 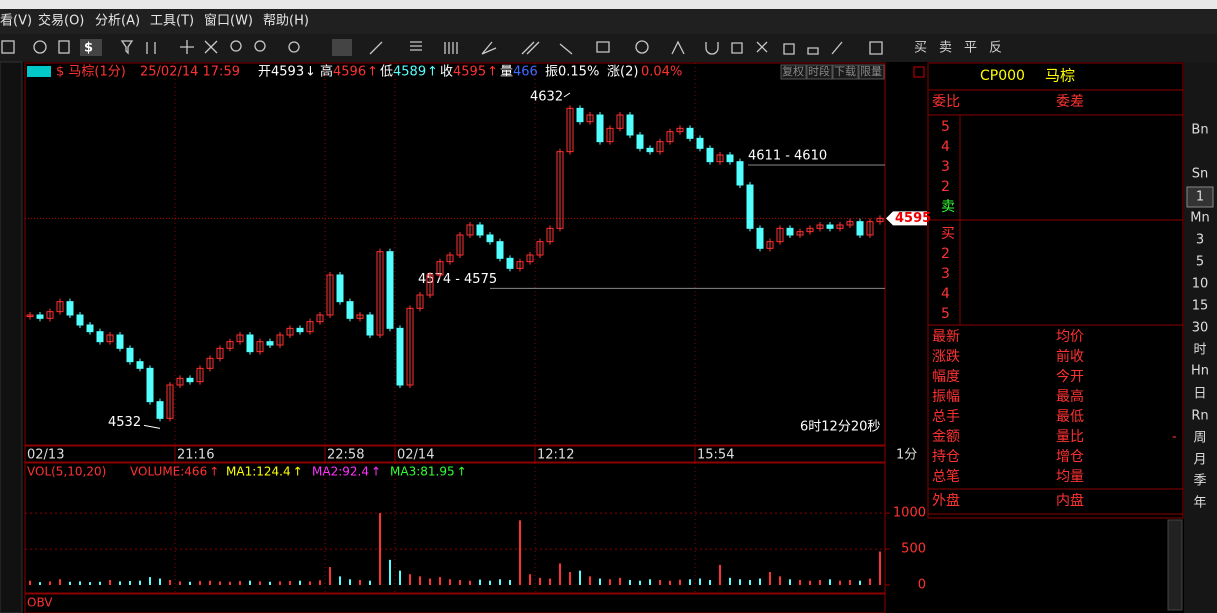 I want to click on menu-item: 看(V), so click(x=16, y=21).